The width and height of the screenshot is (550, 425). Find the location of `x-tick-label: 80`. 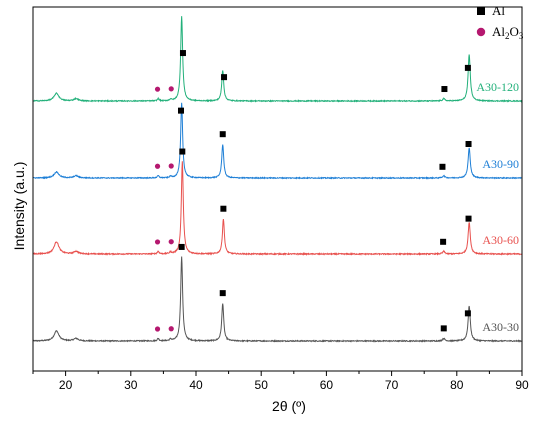

x-tick-label: 80 is located at coordinates (457, 385).